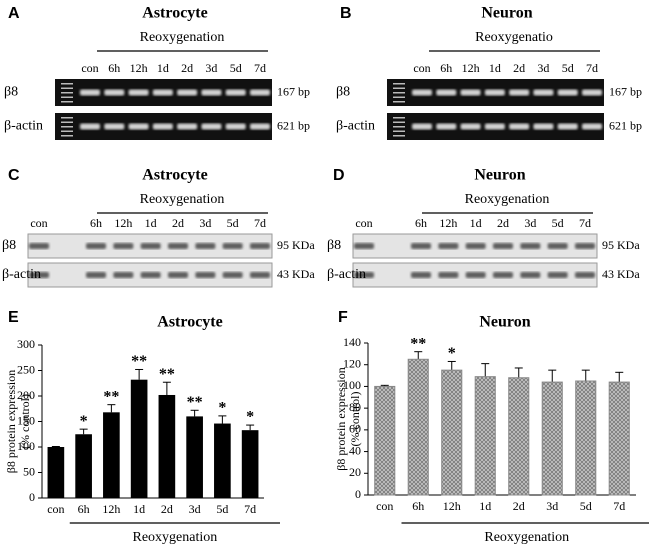 Image resolution: width=649 pixels, height=552 pixels. I want to click on lane-label: 1d, so click(495, 68).